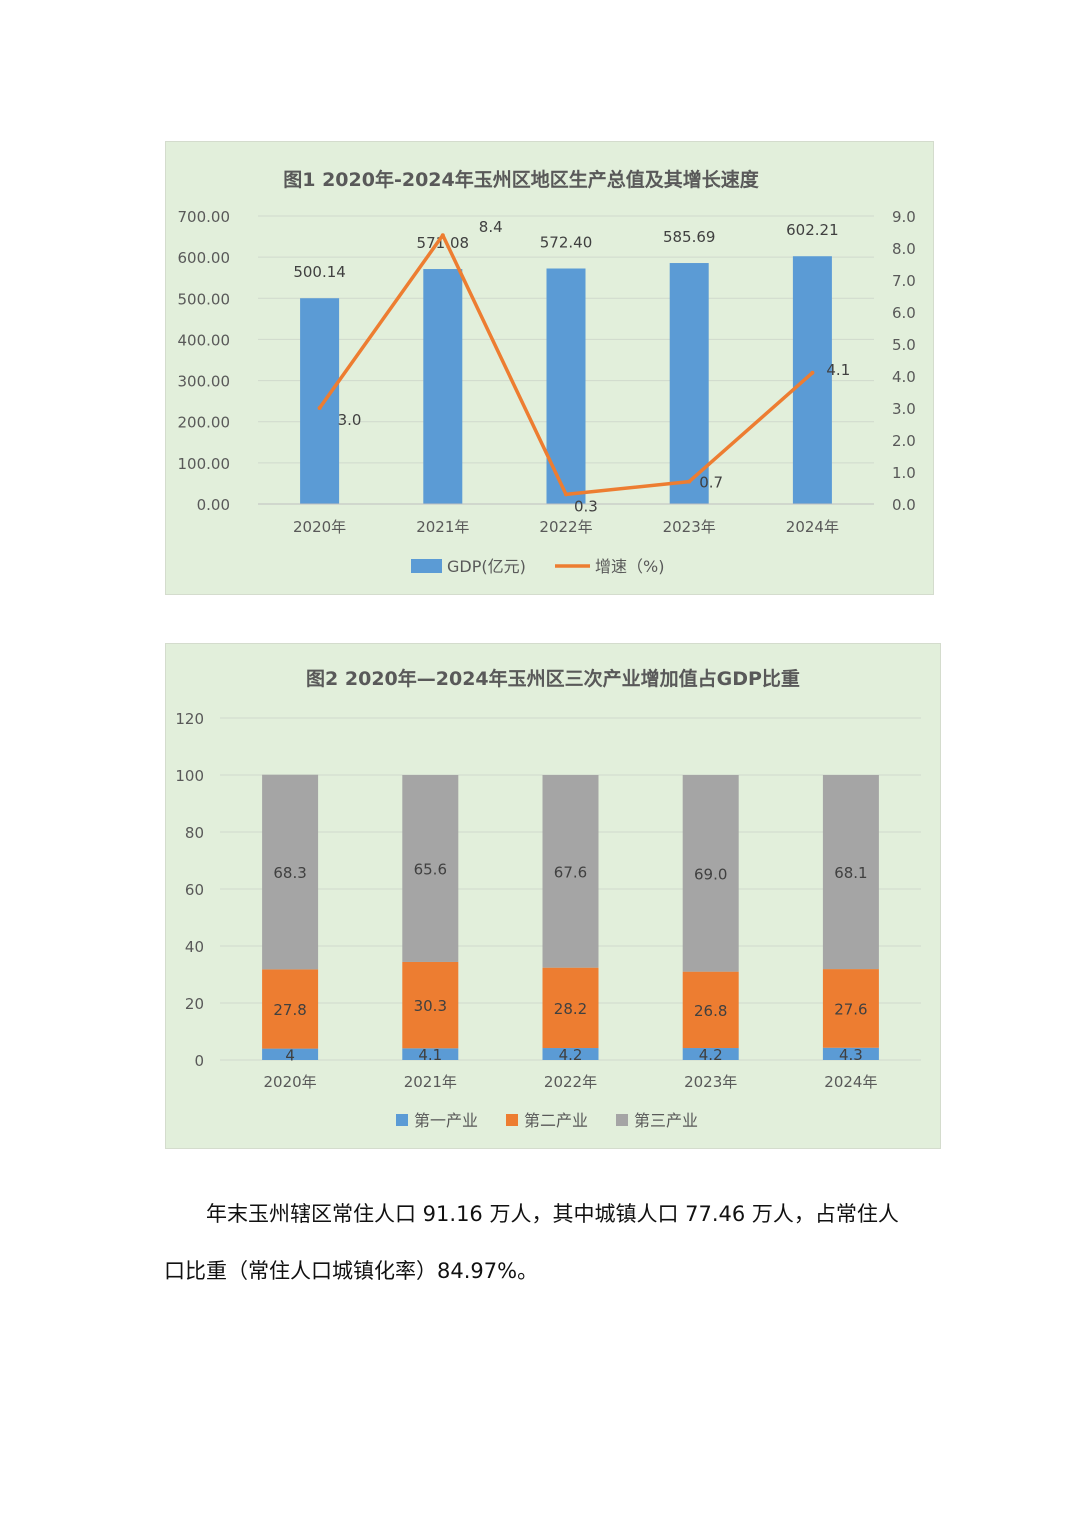  Describe the element at coordinates (443, 243) in the screenshot. I see `gdp-data-label: 571.08` at that location.